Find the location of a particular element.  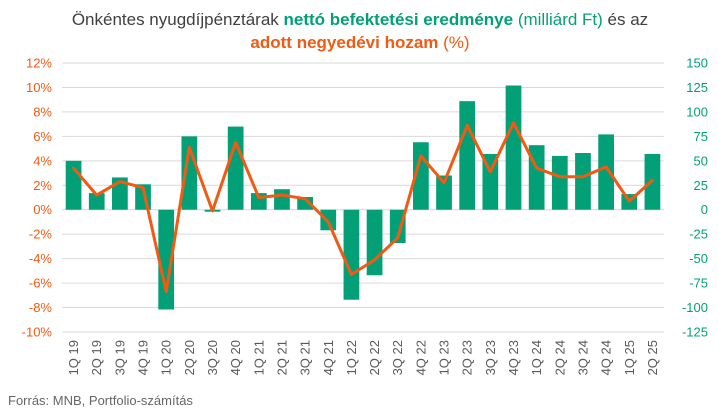

x-axis-tick-label: 1Q 22 is located at coordinates (351, 357).